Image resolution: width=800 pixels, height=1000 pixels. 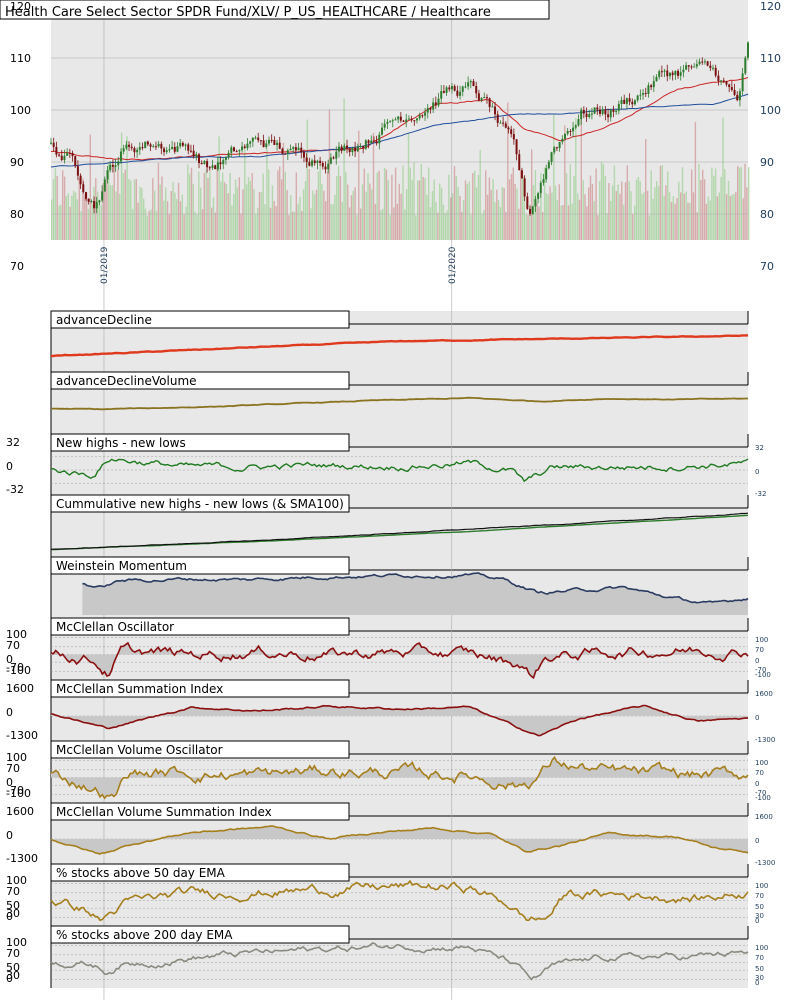 I want to click on price-tick-right: 70, so click(x=767, y=266).